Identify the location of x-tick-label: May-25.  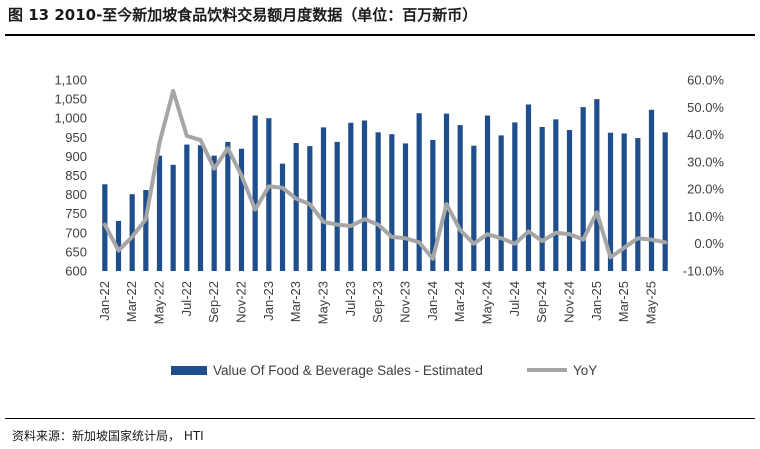
(651, 302).